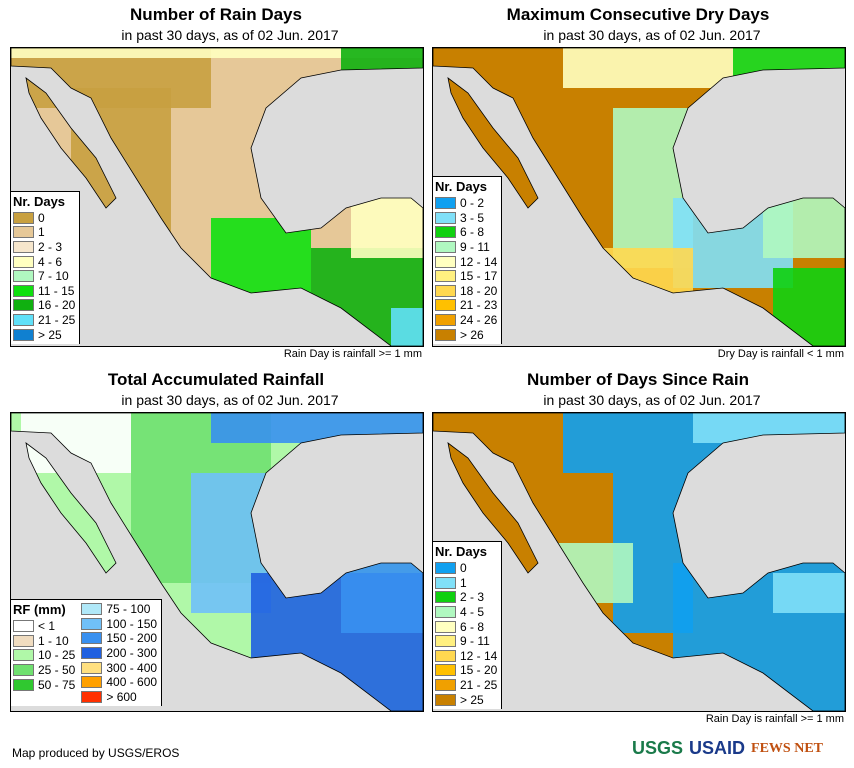 This screenshot has width=854, height=768. I want to click on legend-item: 10 - 25, so click(44, 655).